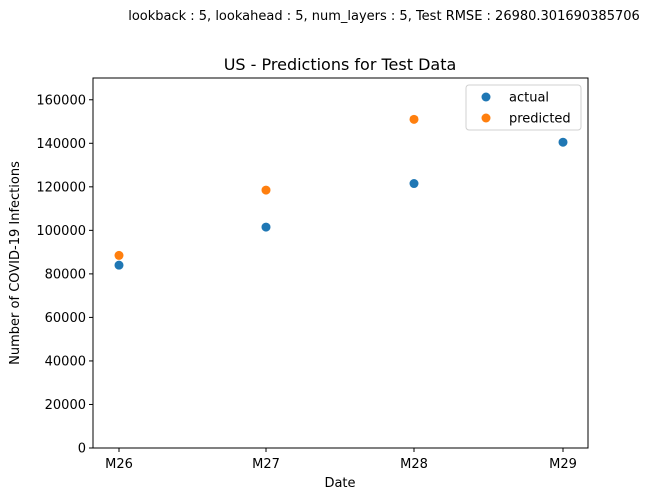 This screenshot has width=662, height=501. What do you see at coordinates (15, 263) in the screenshot?
I see `y-axis-label: Number of COVID-19 Infections` at bounding box center [15, 263].